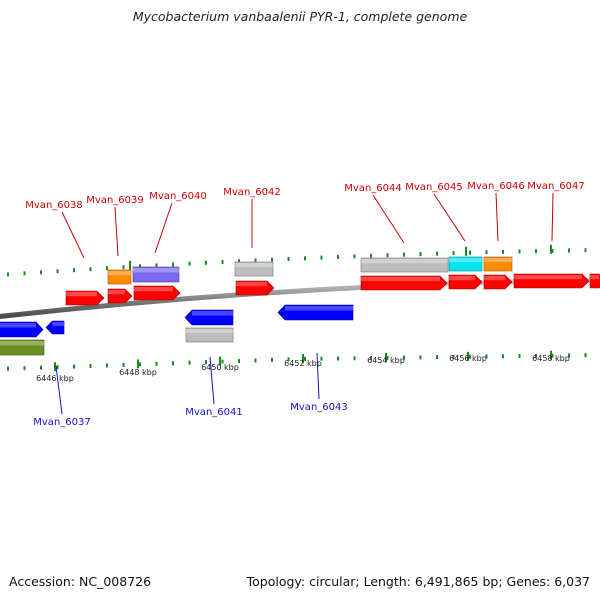  What do you see at coordinates (22, 347) in the screenshot?
I see `feature-olive` at bounding box center [22, 347].